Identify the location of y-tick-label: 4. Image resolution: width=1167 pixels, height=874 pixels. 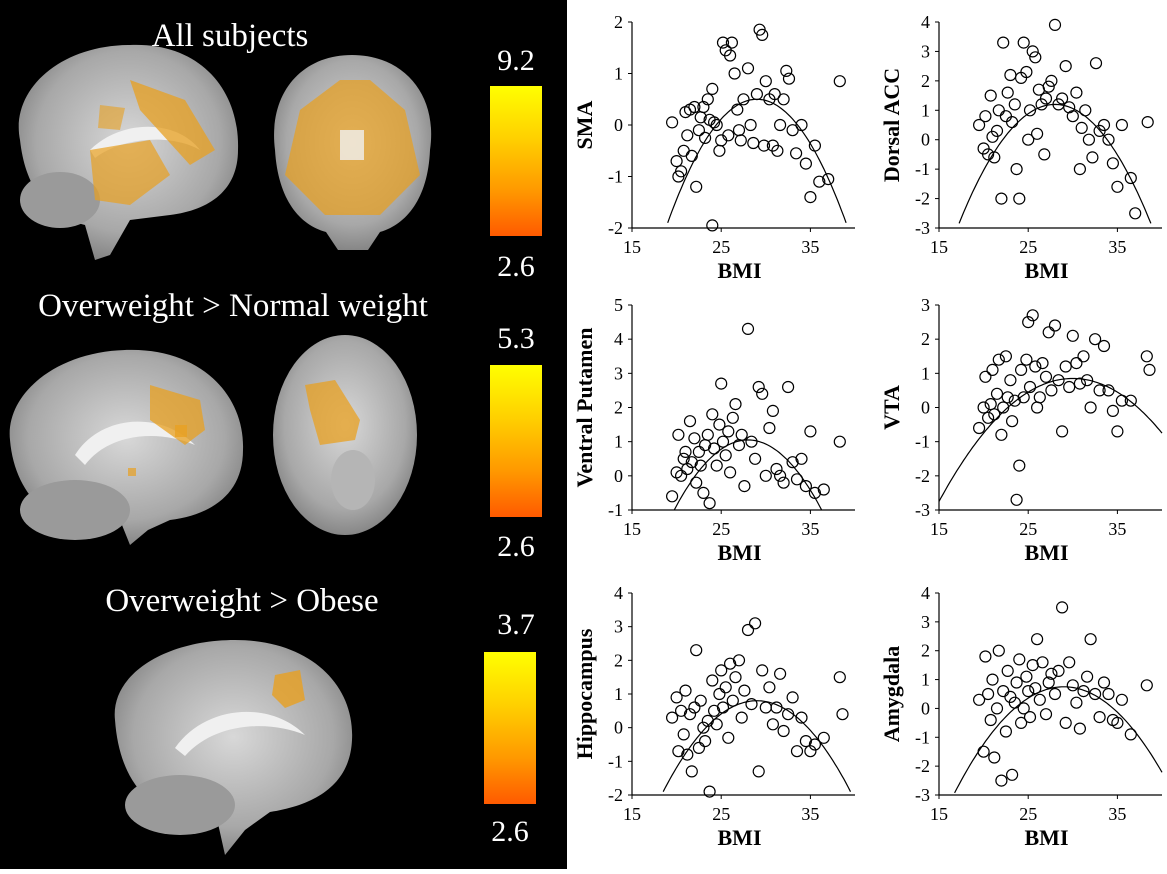
(925, 593).